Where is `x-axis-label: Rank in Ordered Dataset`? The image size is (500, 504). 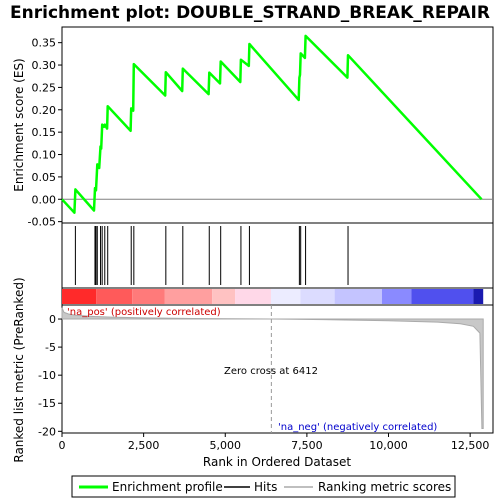
x-axis-label: Rank in Ordered Dataset is located at coordinates (277, 462).